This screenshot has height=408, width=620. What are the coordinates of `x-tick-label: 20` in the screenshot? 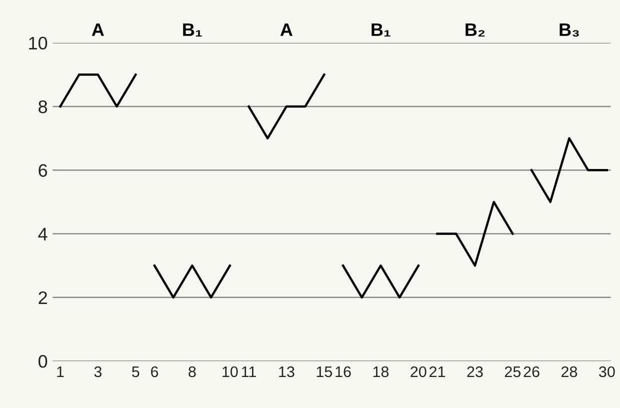 It's located at (418, 372).